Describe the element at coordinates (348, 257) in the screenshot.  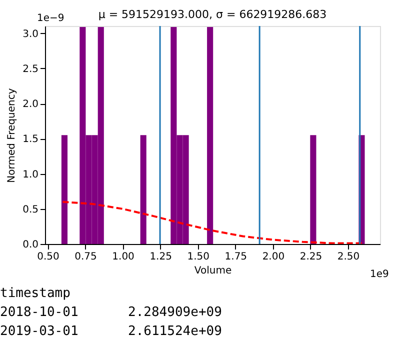
I see `x-tick-label: 2.50` at that location.